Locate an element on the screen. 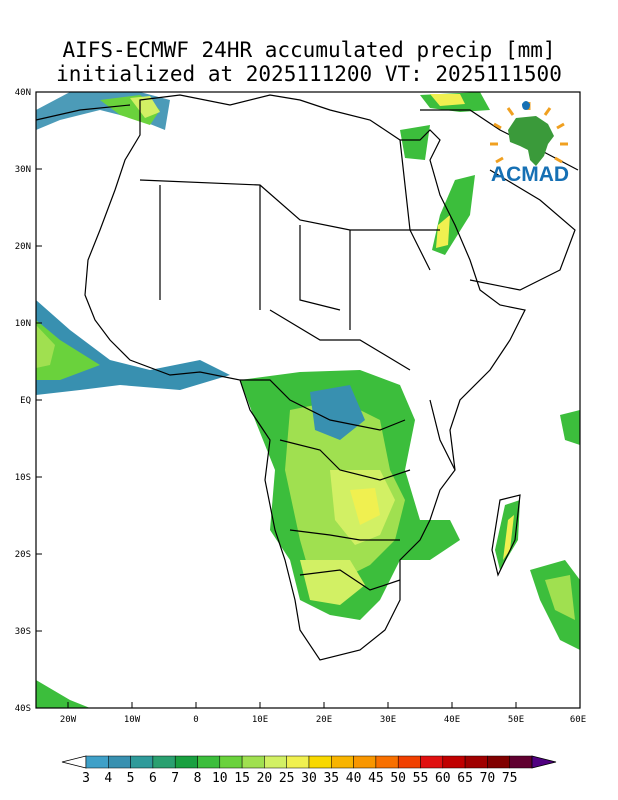 The image size is (618, 800). colorbar-tick-label: 35 is located at coordinates (331, 778).